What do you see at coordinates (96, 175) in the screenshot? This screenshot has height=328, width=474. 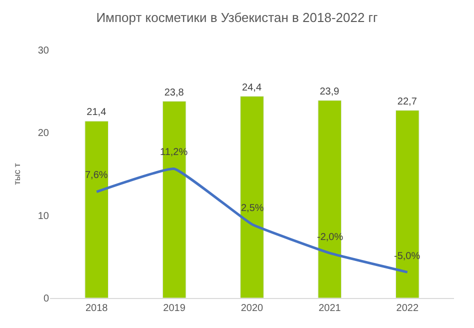 I see `data-label: 7,6%` at bounding box center [96, 175].